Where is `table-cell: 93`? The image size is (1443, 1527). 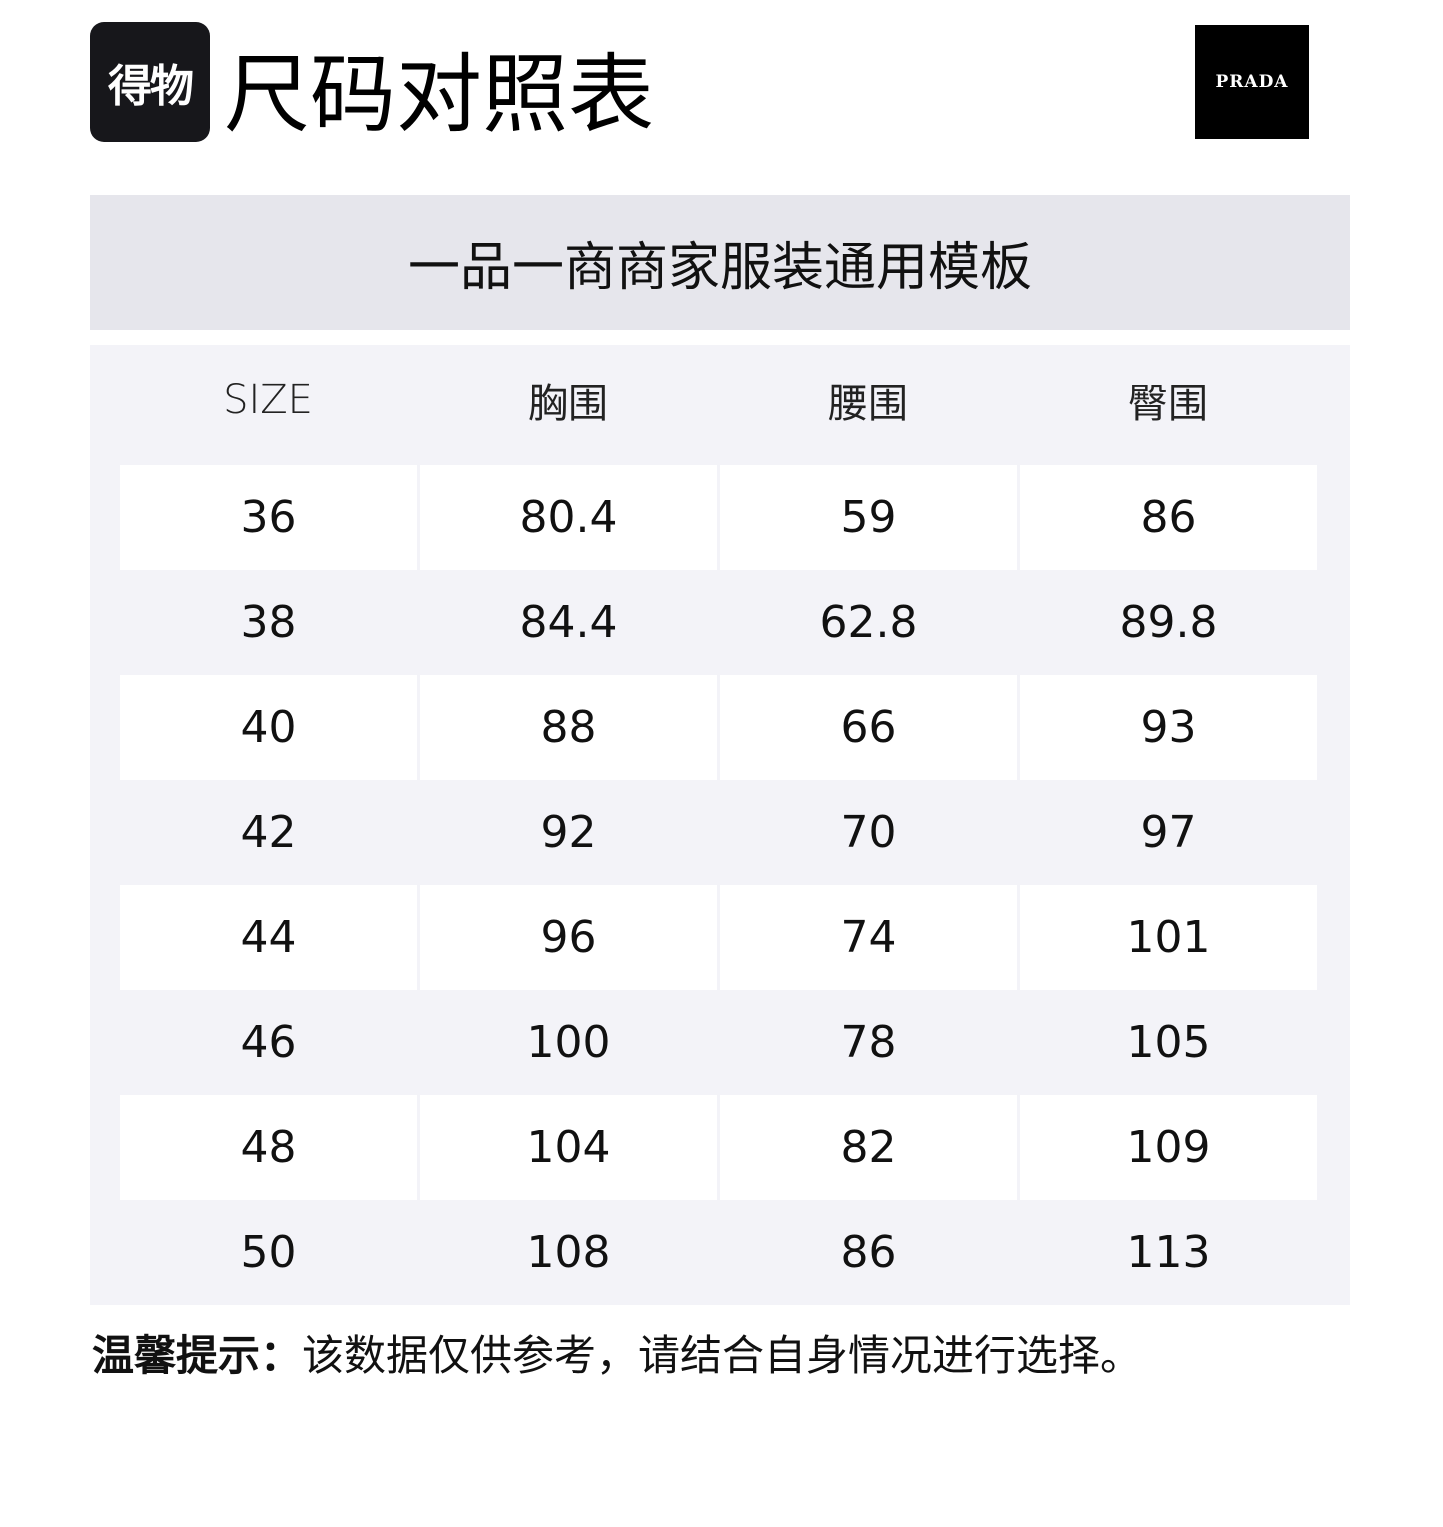 table-cell: 93 is located at coordinates (1168, 727).